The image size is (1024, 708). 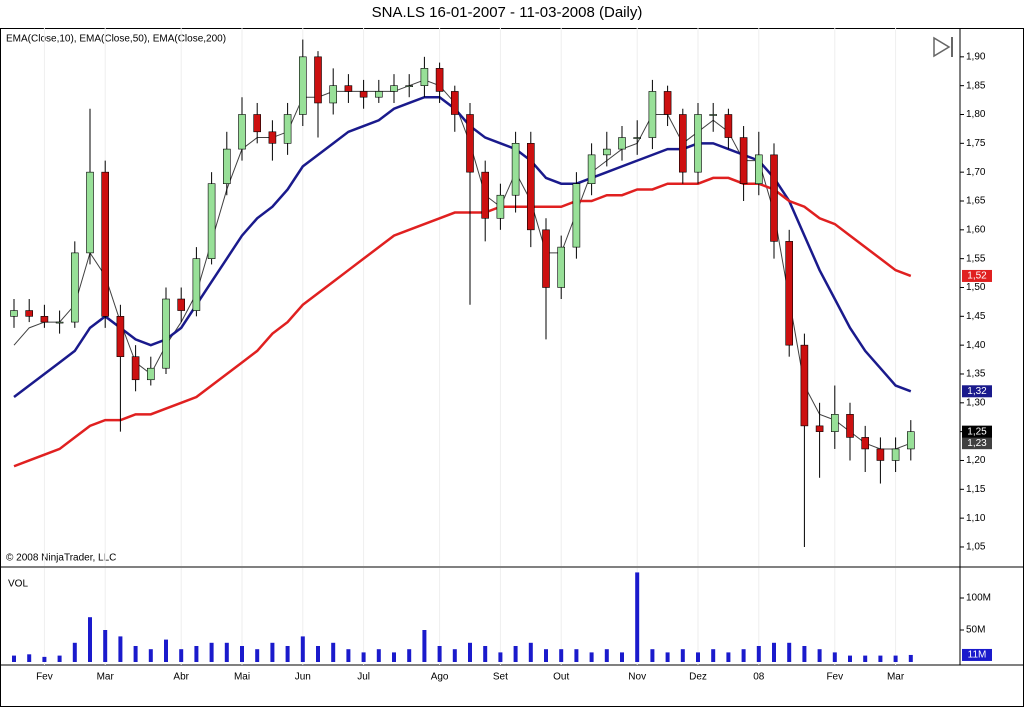 I want to click on value-tag-label: 1,32, so click(x=977, y=391).